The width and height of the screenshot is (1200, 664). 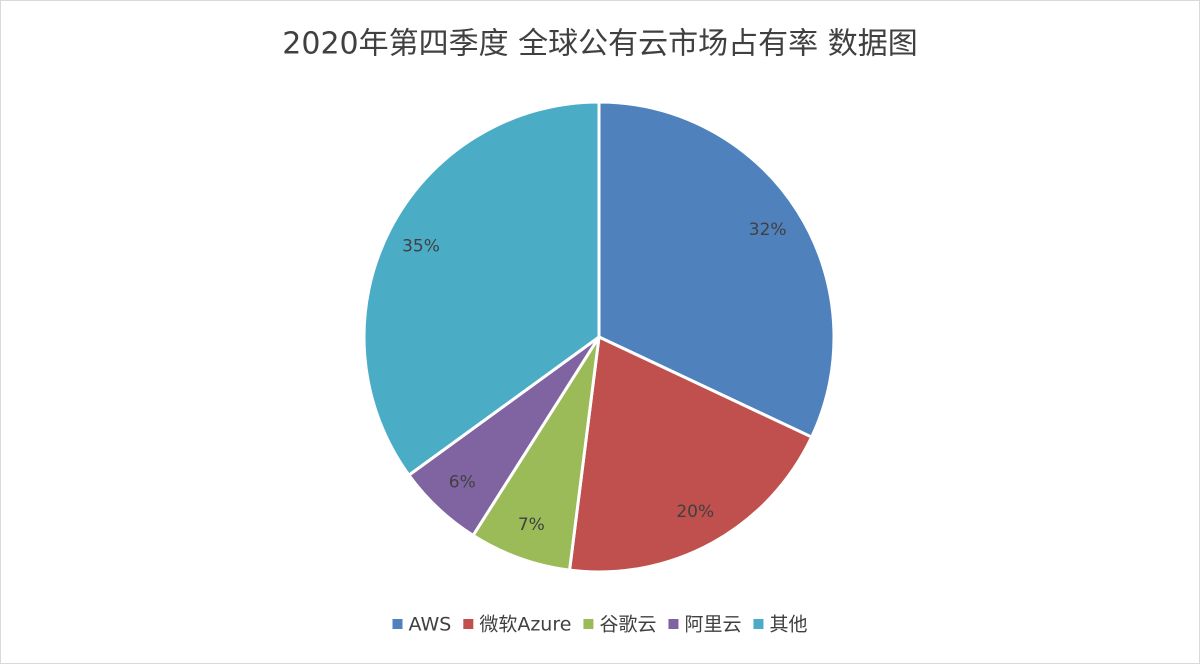 What do you see at coordinates (695, 512) in the screenshot?
I see `data-label: 20%` at bounding box center [695, 512].